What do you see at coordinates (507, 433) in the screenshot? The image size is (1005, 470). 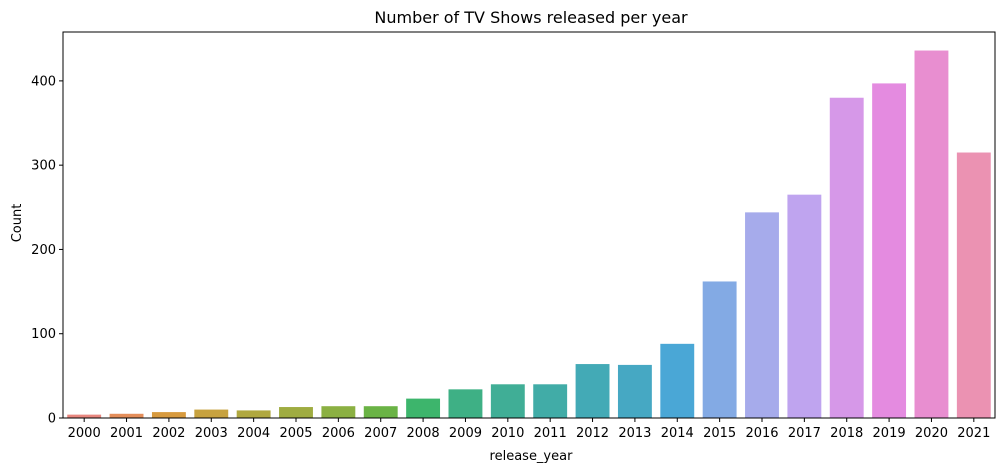 I see `x-tick-label: 2010` at bounding box center [507, 433].